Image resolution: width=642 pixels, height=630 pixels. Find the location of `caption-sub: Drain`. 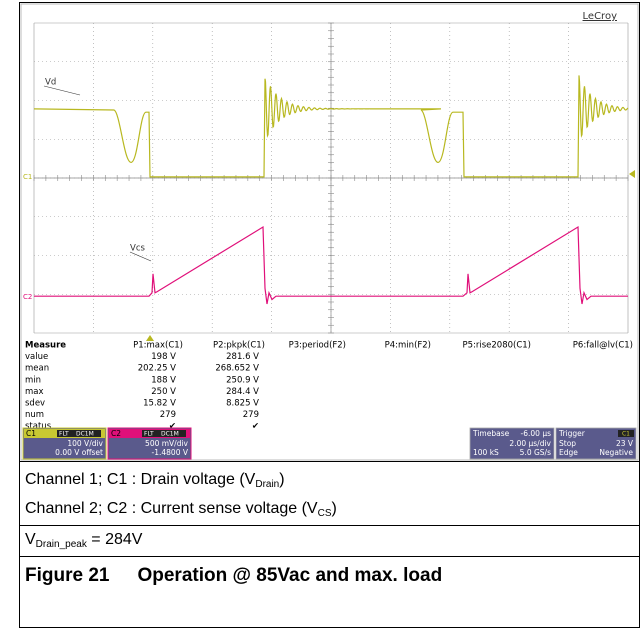

caption-sub: Drain is located at coordinates (267, 484).